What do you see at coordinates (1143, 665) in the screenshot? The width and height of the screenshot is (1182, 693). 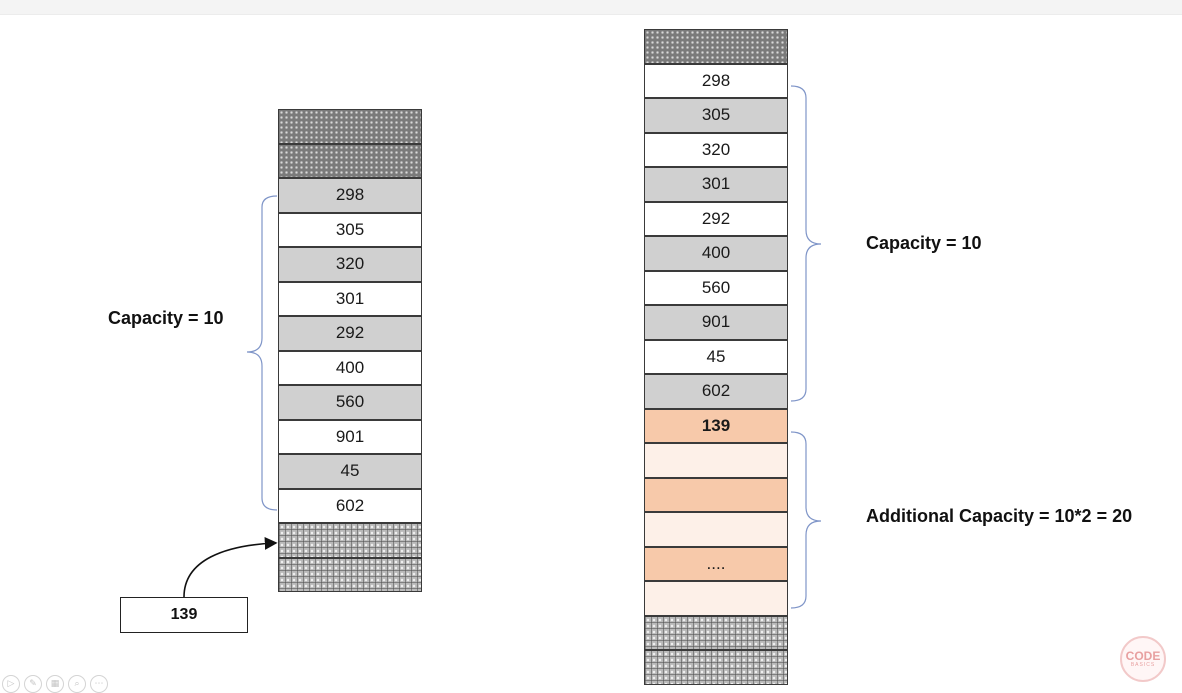 I see `logo-text-basics: BASICS` at bounding box center [1143, 665].